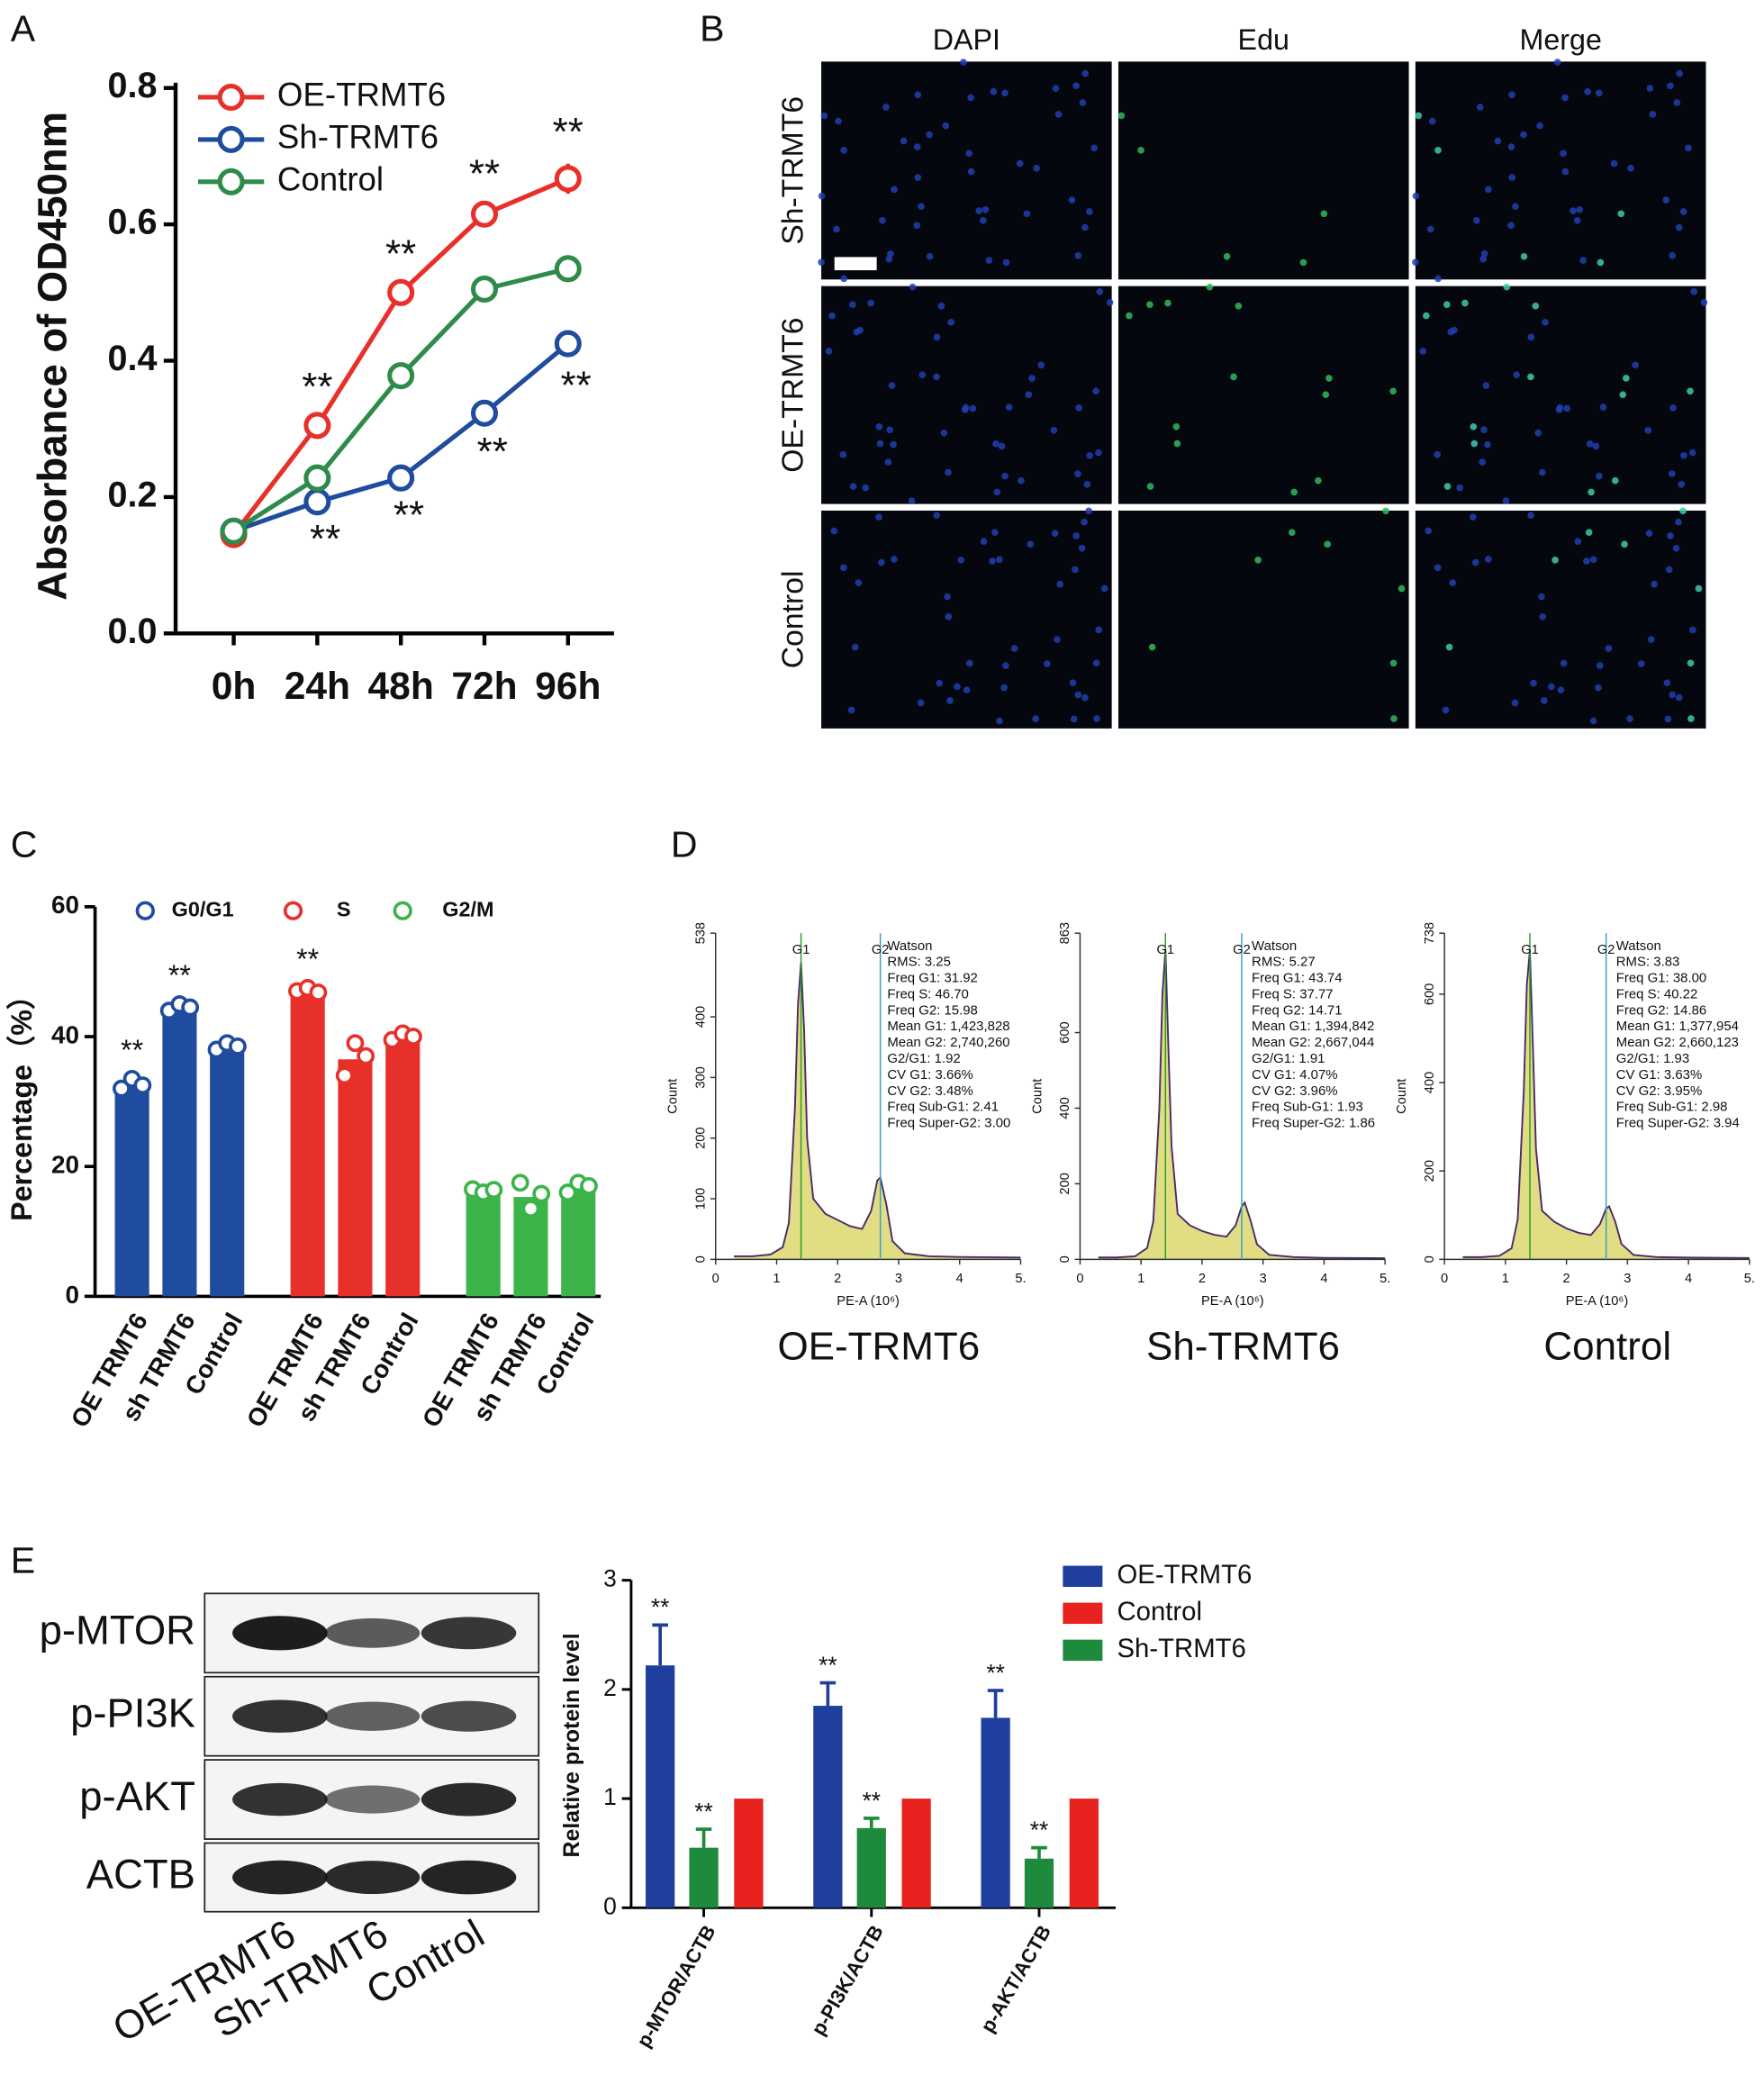 Image resolution: width=1764 pixels, height=2075 pixels. I want to click on legend-label: OE-TRMT6, so click(1185, 1575).